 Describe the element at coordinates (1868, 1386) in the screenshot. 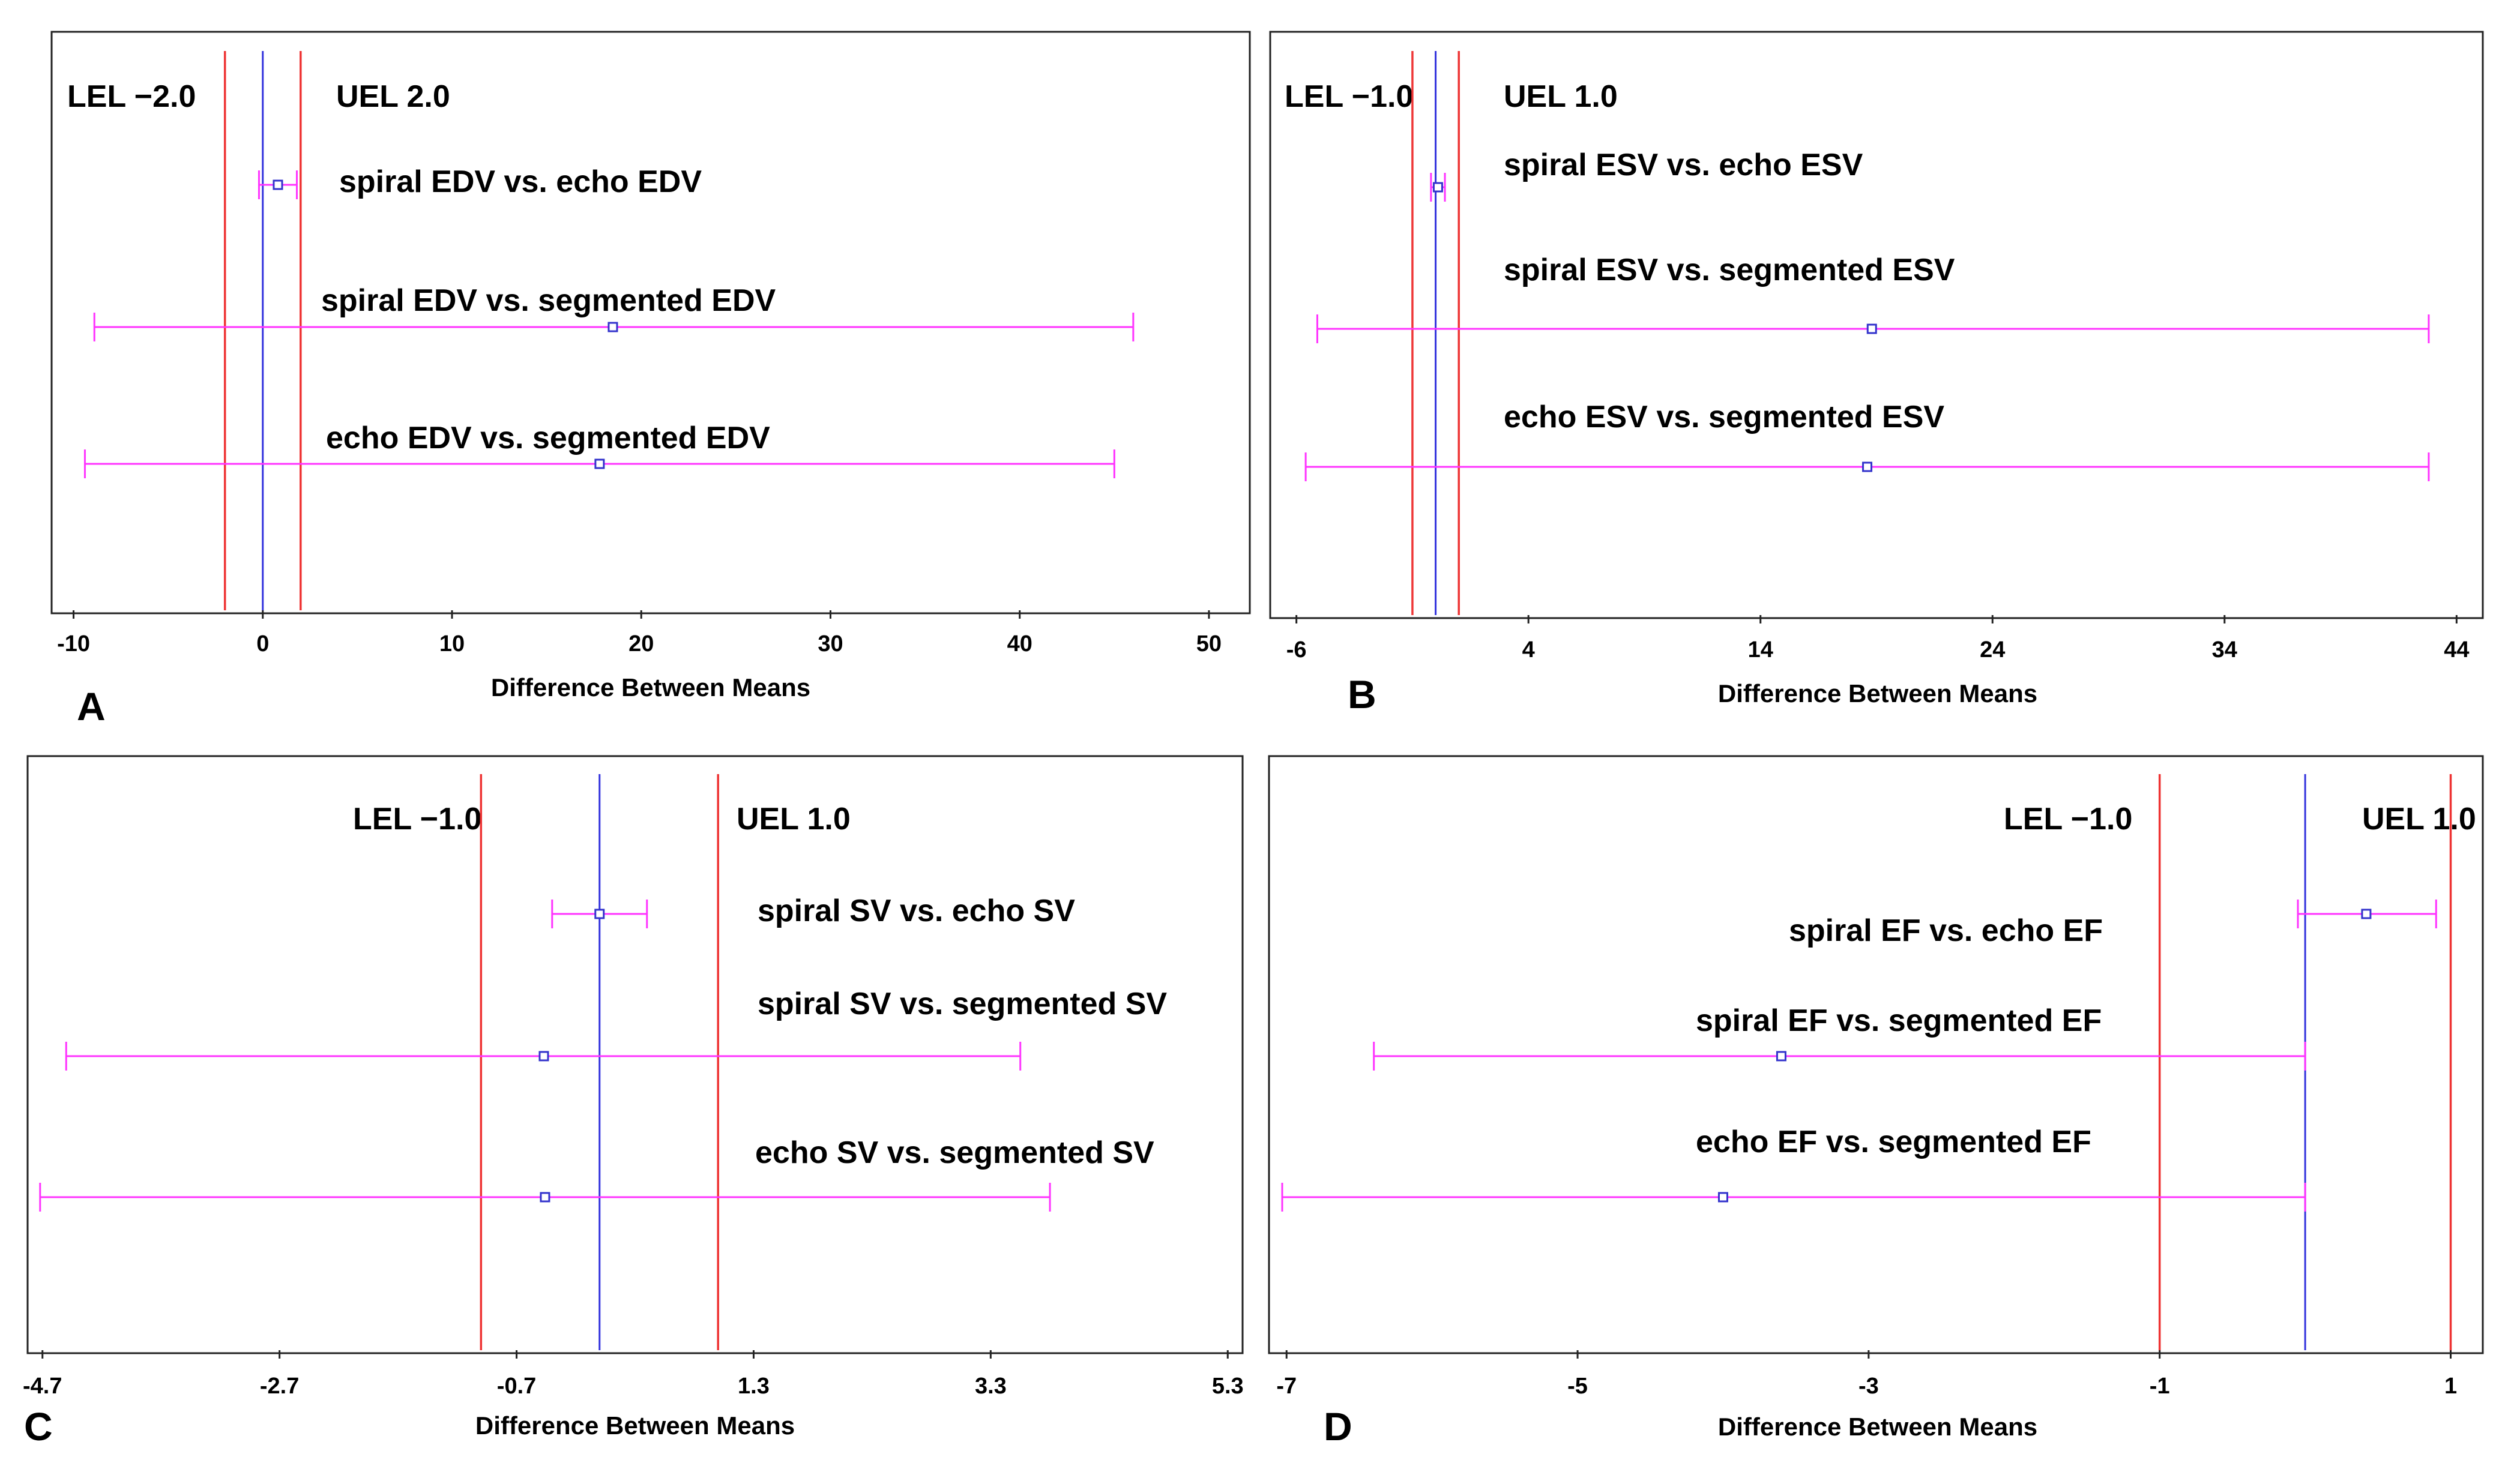

I see `x-tick-label: -3` at that location.